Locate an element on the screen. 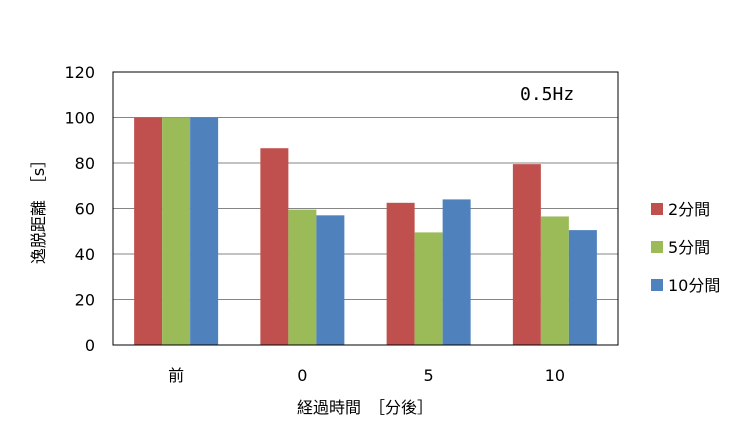  y-tick-label: 0 is located at coordinates (90, 345).